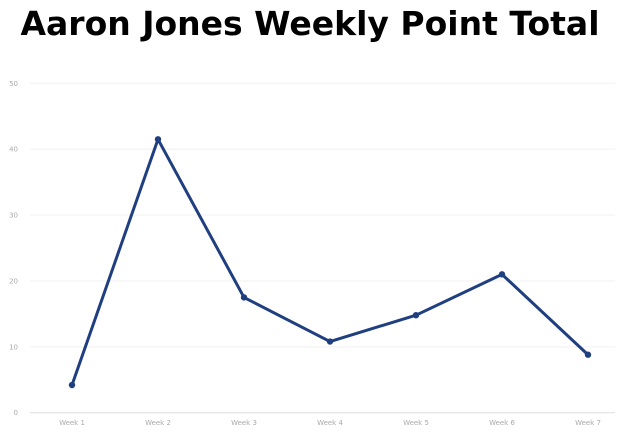  What do you see at coordinates (588, 423) in the screenshot?
I see `x-tick-label: Week 7` at bounding box center [588, 423].